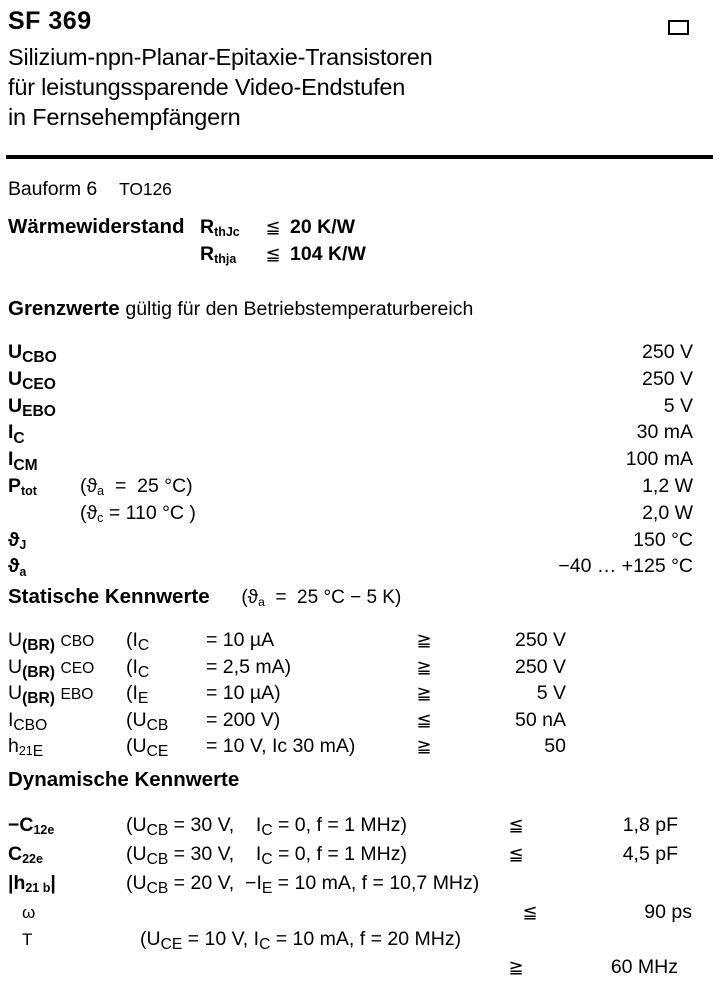 The width and height of the screenshot is (719, 1000). What do you see at coordinates (678, 27) in the screenshot?
I see `rectangle-outline-icon` at bounding box center [678, 27].